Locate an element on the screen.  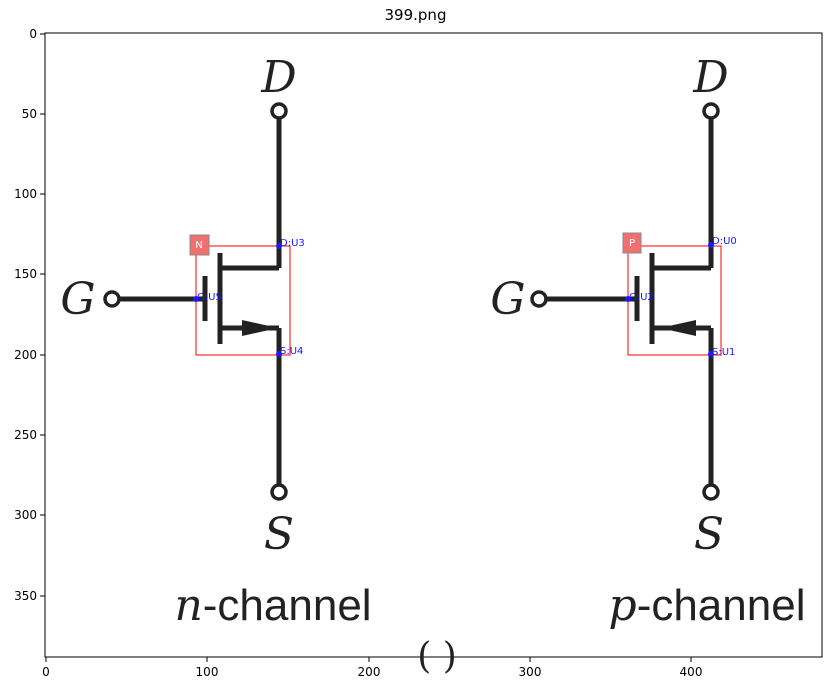
source-pin-label: S:U4 is located at coordinates (291, 351).